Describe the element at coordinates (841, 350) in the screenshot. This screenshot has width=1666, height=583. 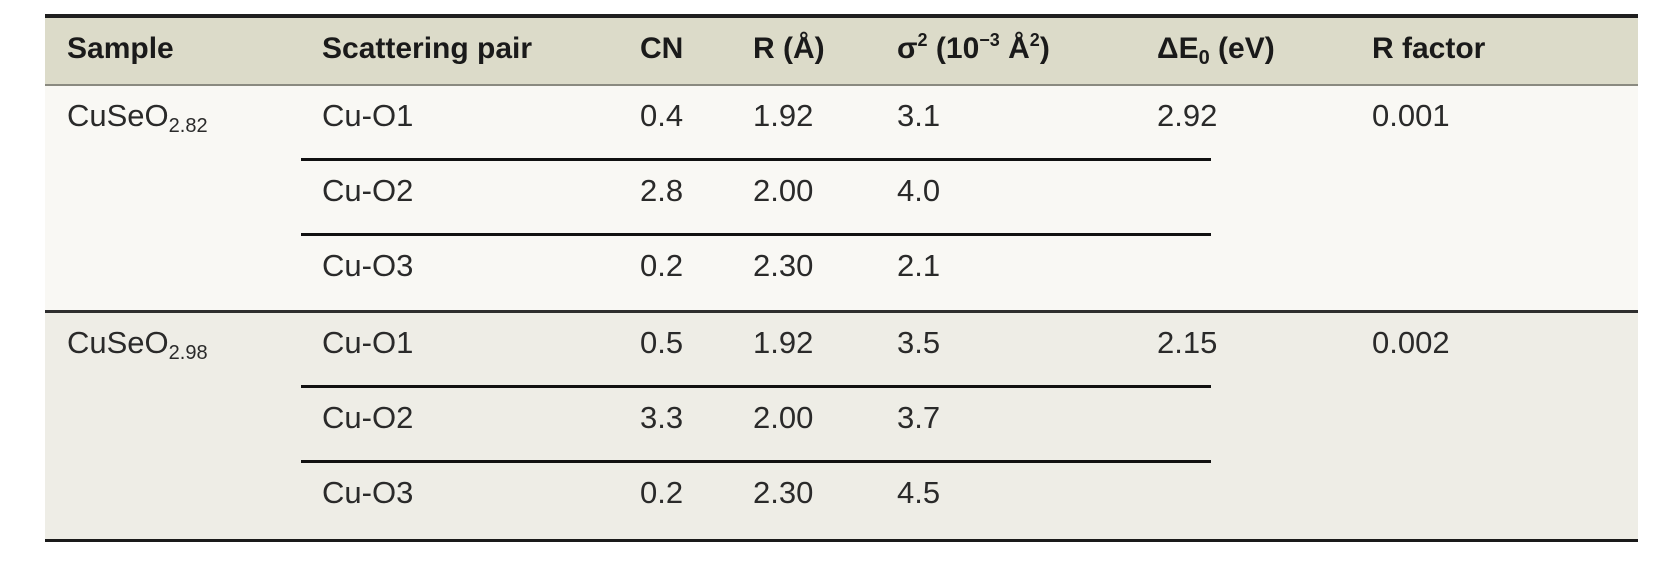
I see `table-row: CuSeO2.98 2.15 0.002 Cu-O1 0.5 1.92 3.5` at that location.